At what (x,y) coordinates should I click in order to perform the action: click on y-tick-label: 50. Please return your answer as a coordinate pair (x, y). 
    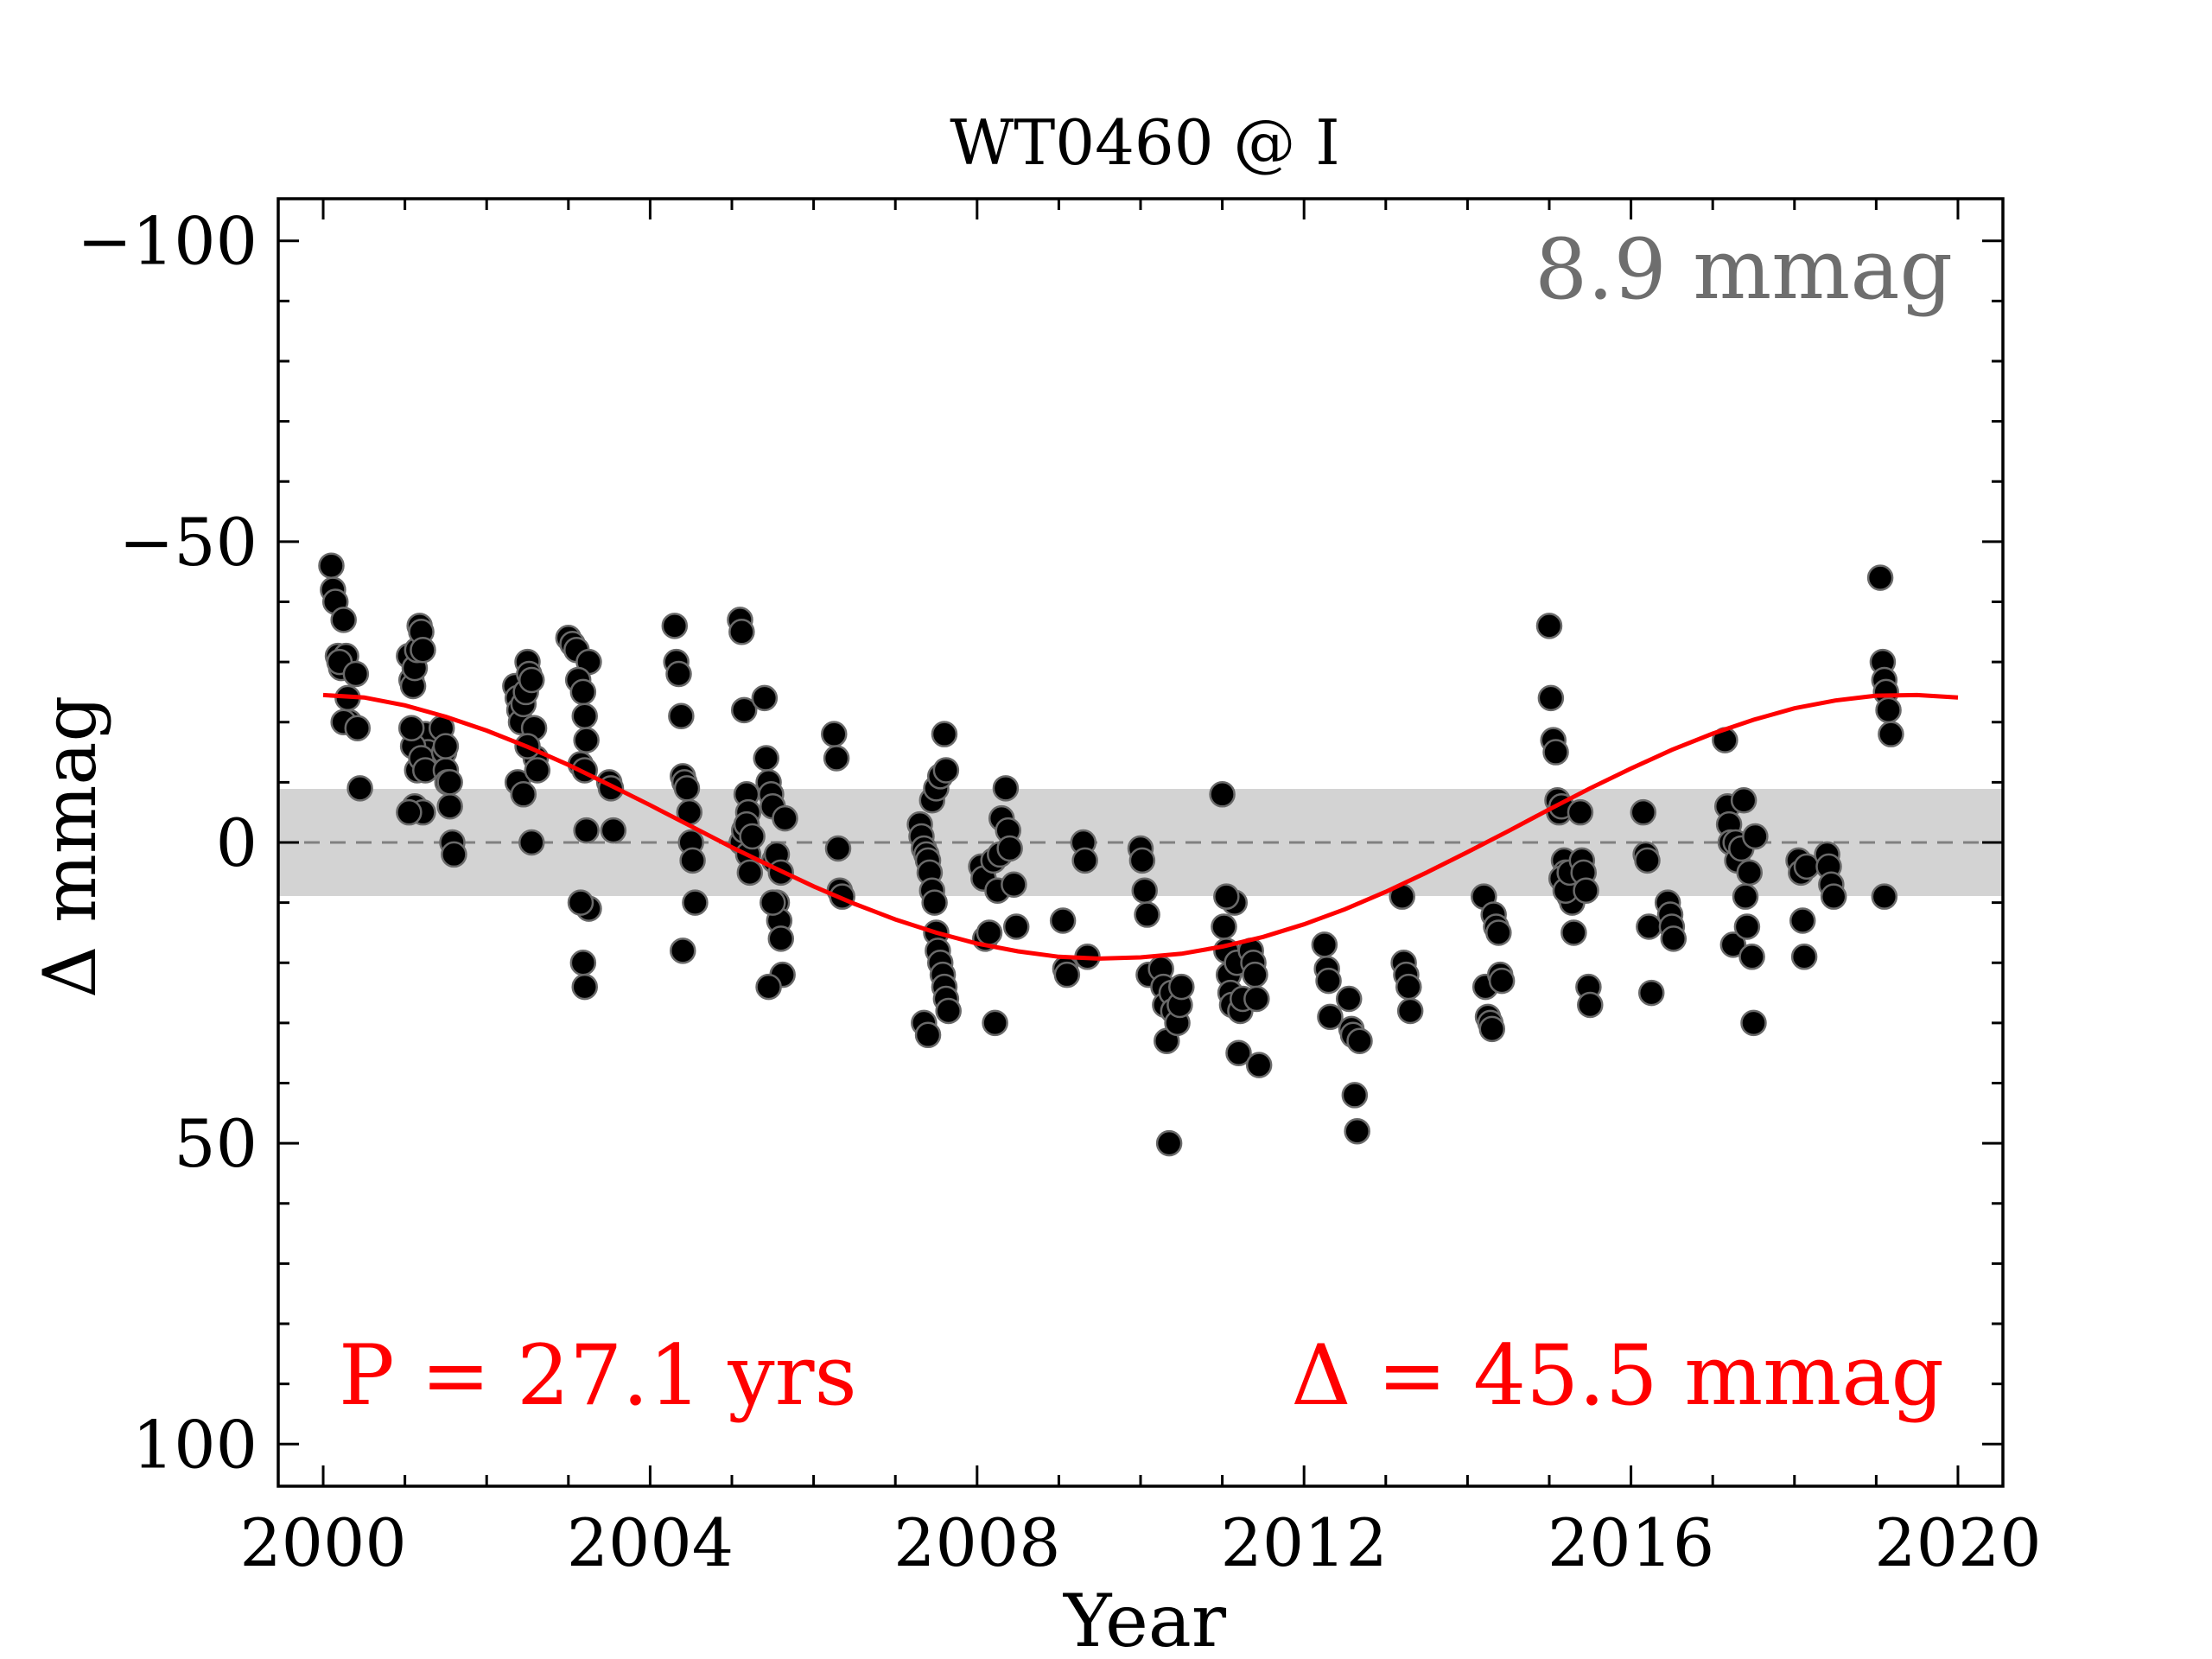
    Looking at the image, I should click on (215, 1143).